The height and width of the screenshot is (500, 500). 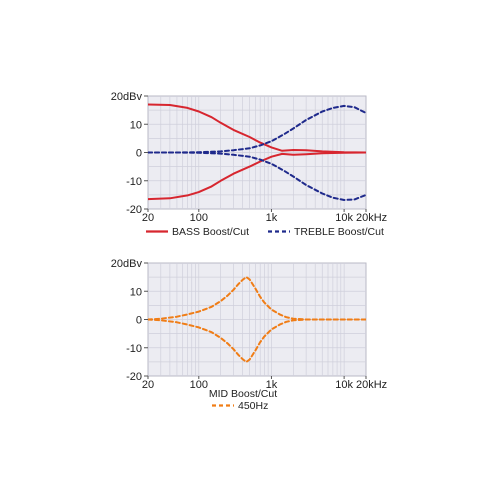 What do you see at coordinates (265, 232) in the screenshot?
I see `legend: BASS Boost/Cut TREBLE Boost/Cut` at bounding box center [265, 232].